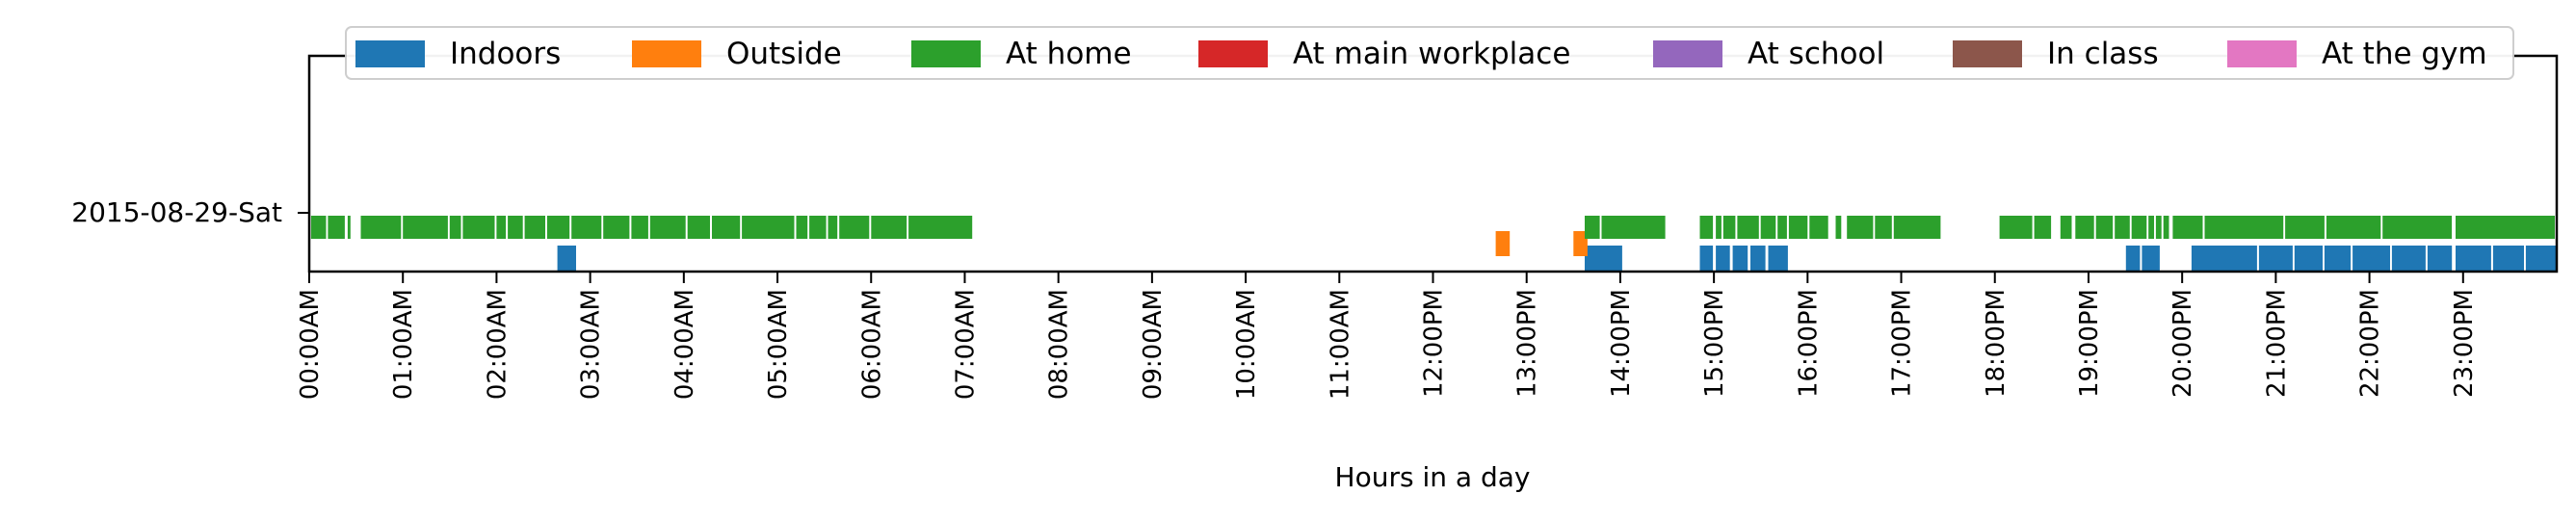 The image size is (2576, 520). What do you see at coordinates (1715, 343) in the screenshot?
I see `x-tick-label: 15:00PM` at bounding box center [1715, 343].